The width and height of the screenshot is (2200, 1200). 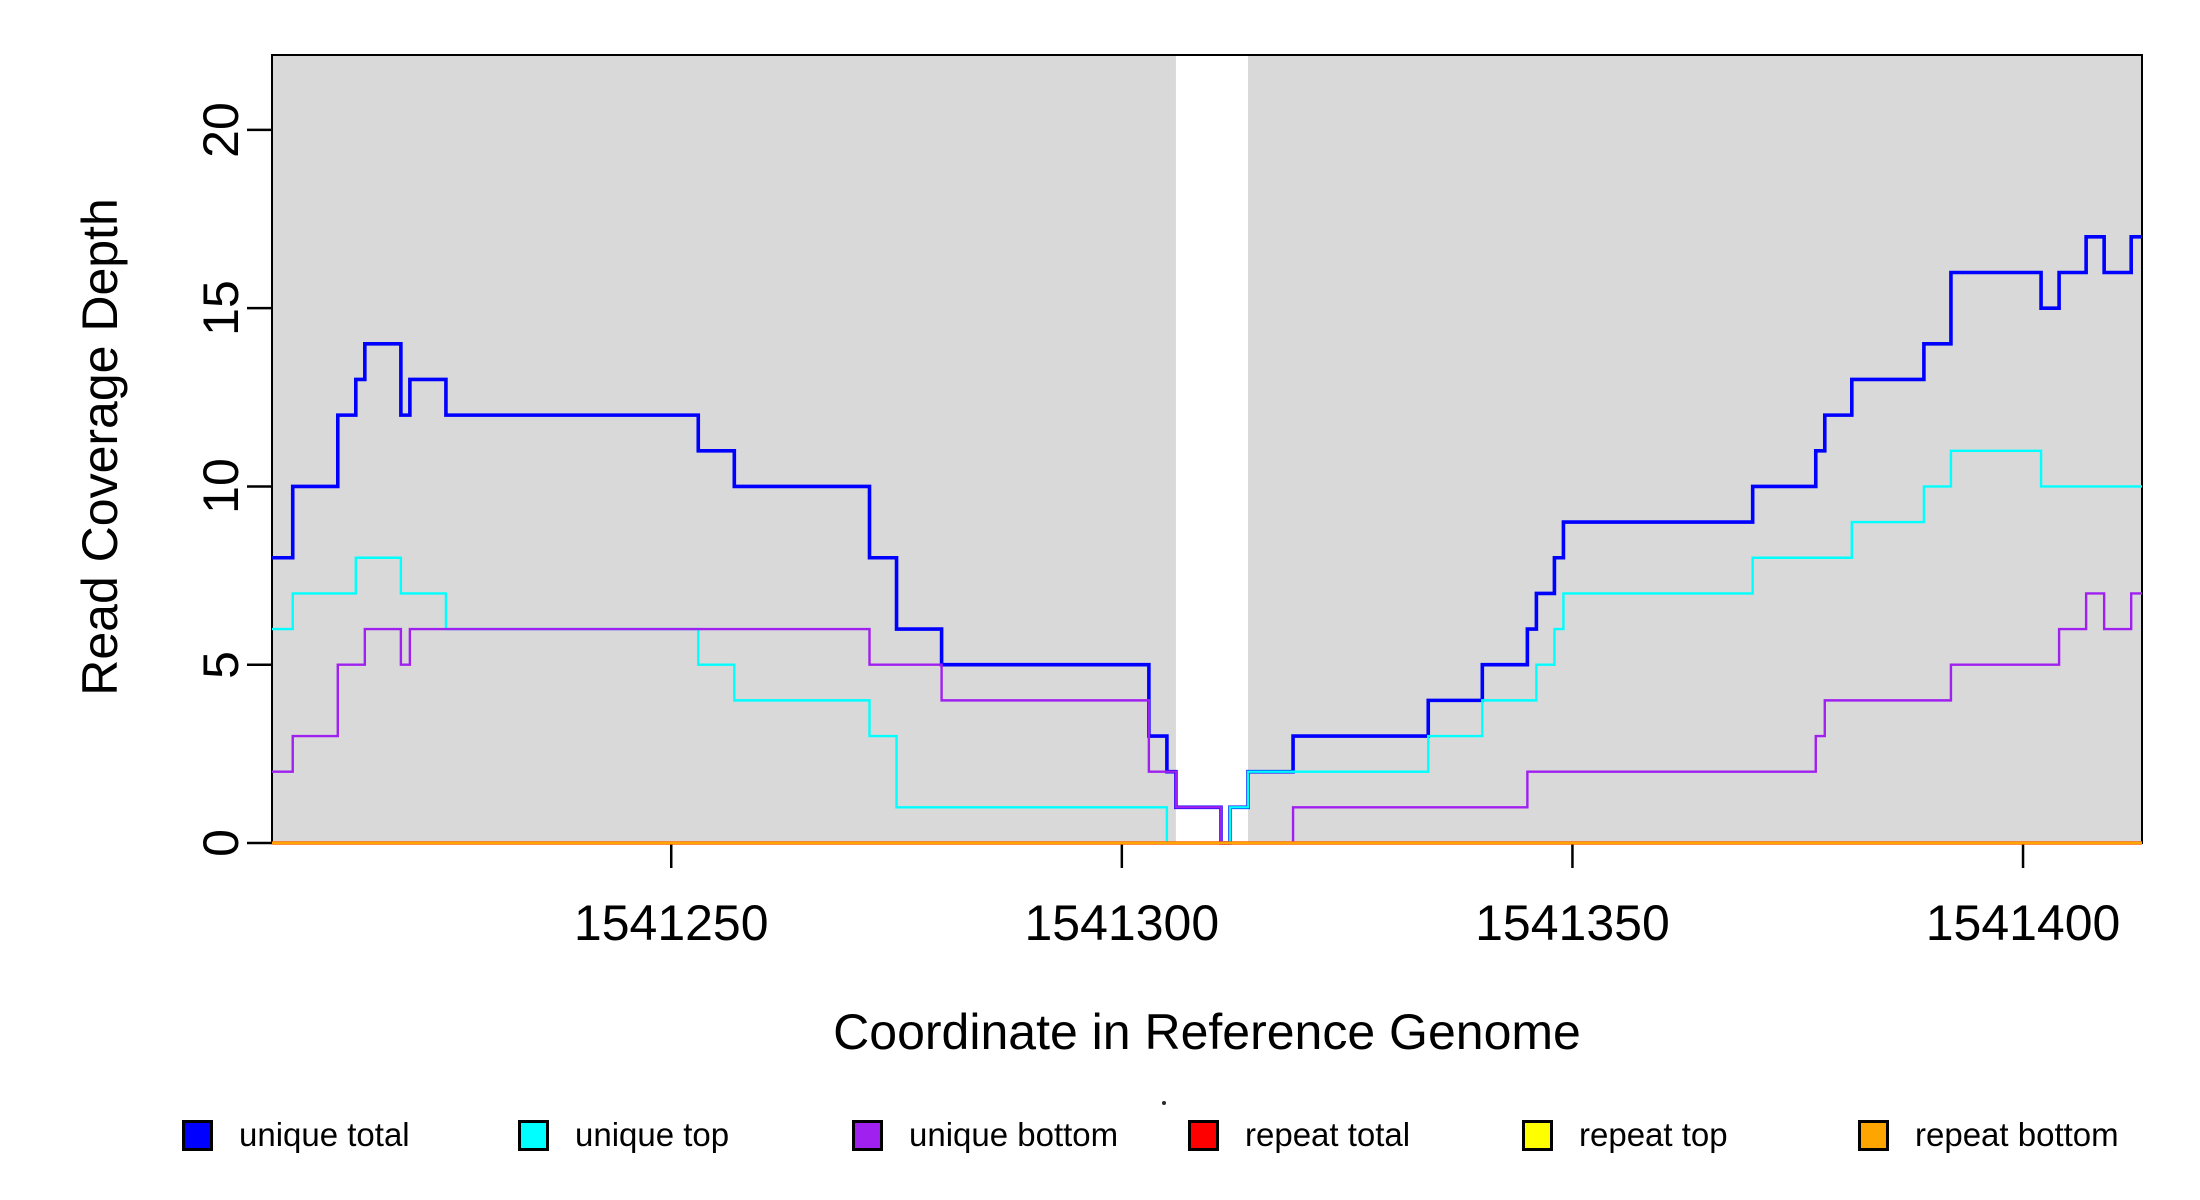 What do you see at coordinates (1122, 923) in the screenshot?
I see `x-tick-label: 1541300` at bounding box center [1122, 923].